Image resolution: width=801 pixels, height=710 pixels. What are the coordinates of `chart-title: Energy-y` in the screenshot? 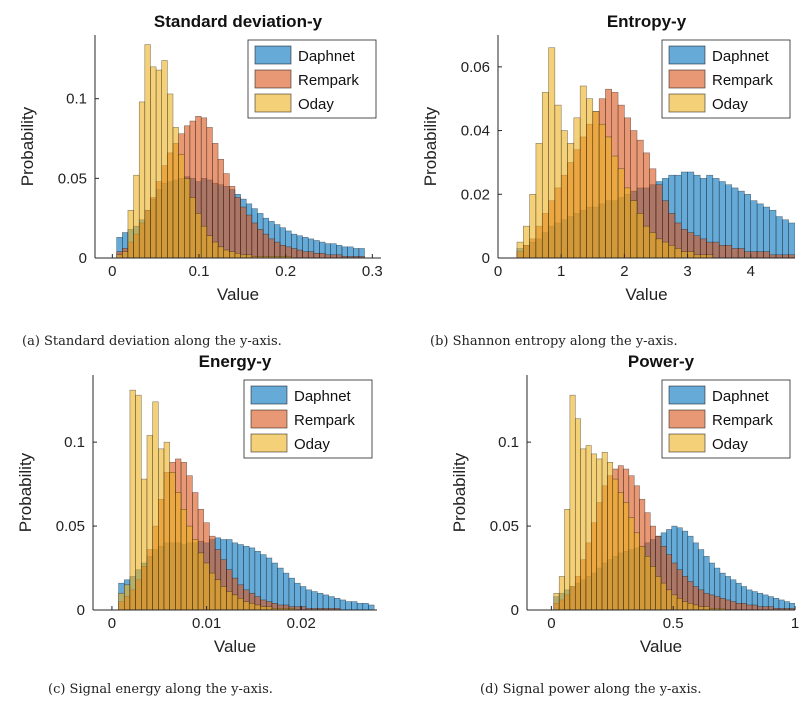 It's located at (235, 361).